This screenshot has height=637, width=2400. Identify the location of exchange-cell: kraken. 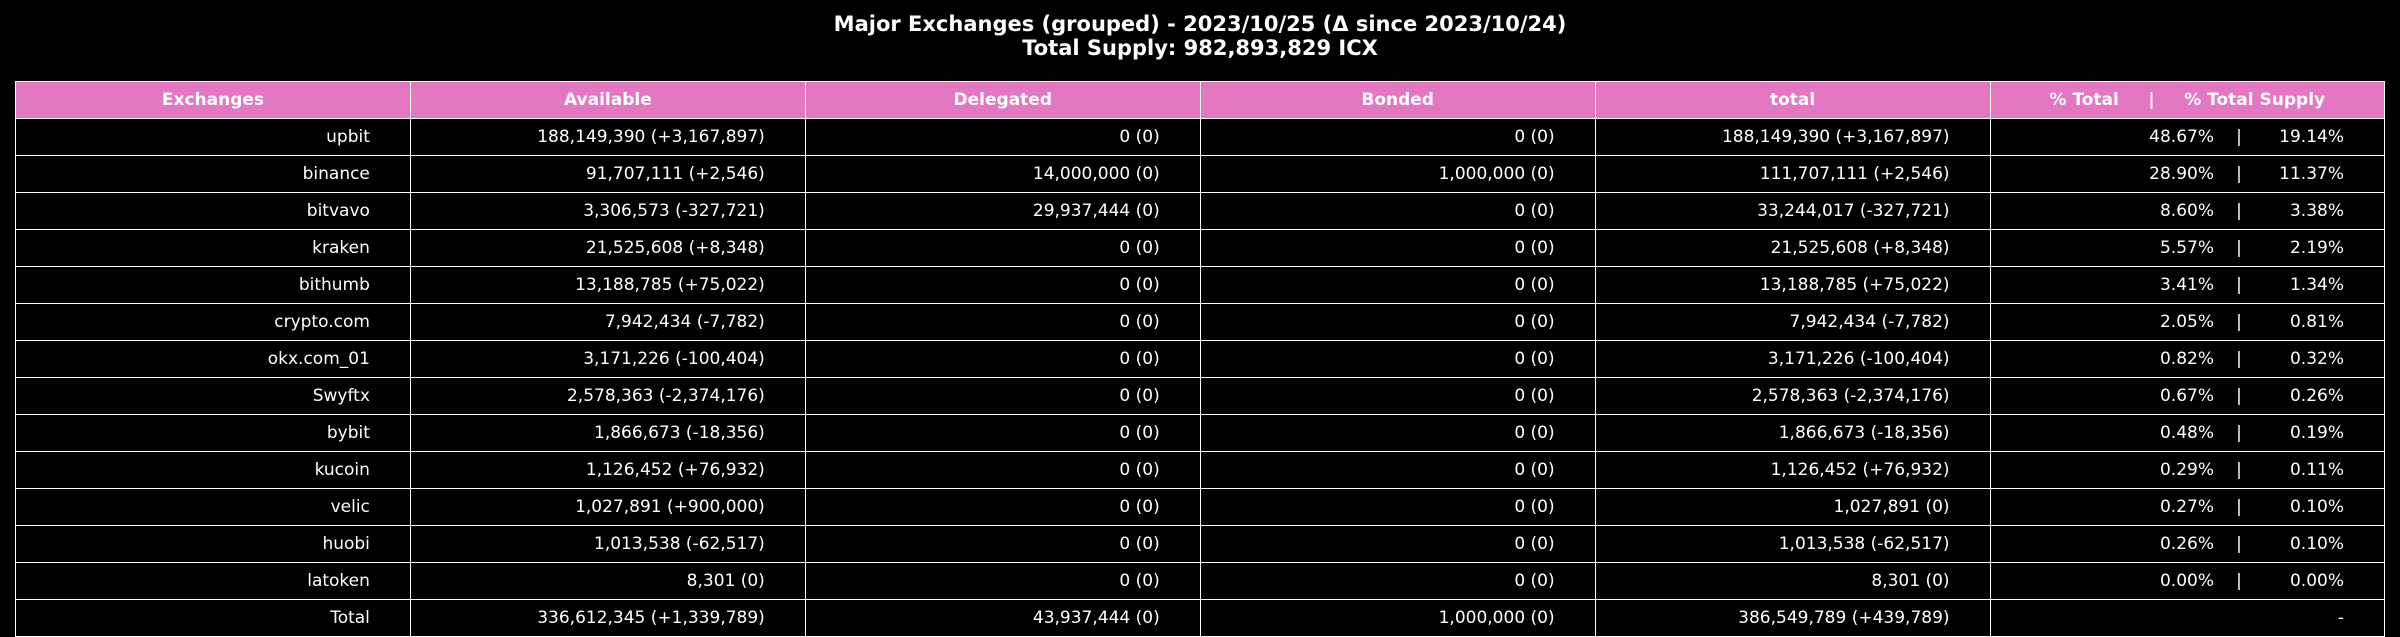
(213, 248).